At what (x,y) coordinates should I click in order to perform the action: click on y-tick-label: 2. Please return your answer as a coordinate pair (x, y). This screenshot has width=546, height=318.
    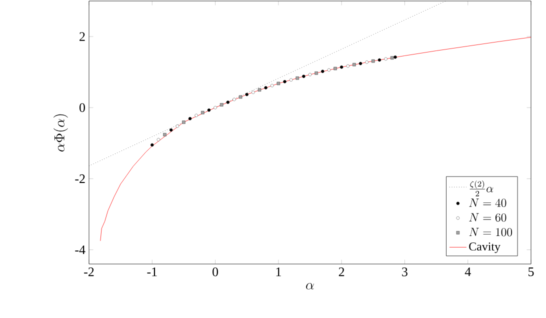
    Looking at the image, I should click on (82, 36).